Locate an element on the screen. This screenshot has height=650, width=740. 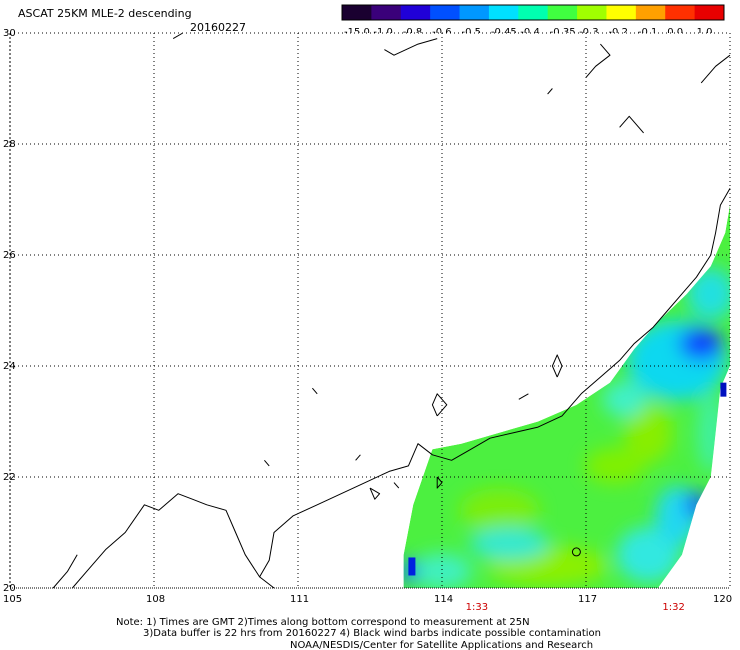
pass-time-label: 1:32 is located at coordinates (673, 607).